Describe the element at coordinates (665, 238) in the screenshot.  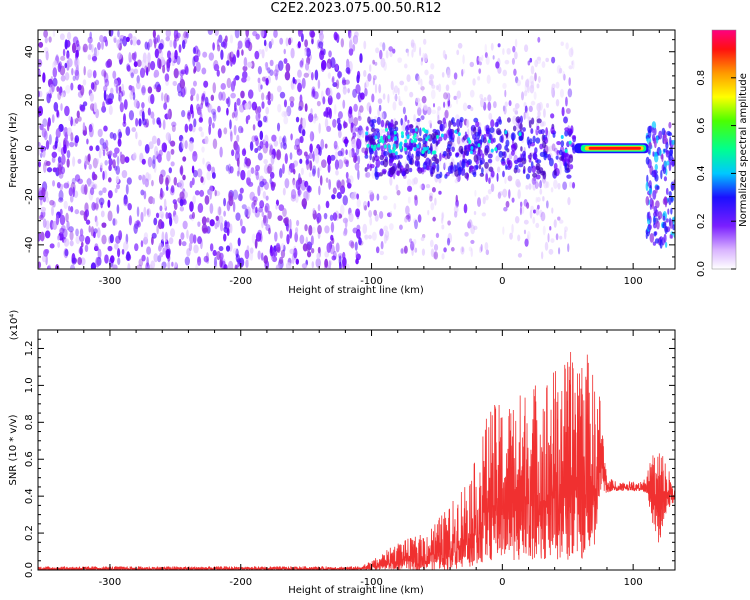
I see `spectrogram-hook-mark` at that location.